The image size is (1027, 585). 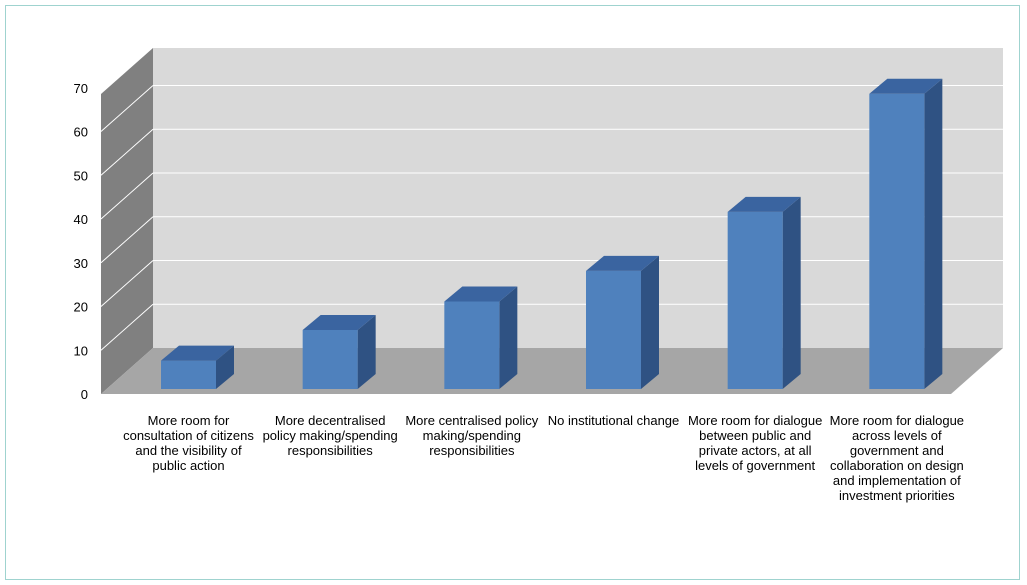 What do you see at coordinates (81, 350) in the screenshot?
I see `y-tick-label: 10` at bounding box center [81, 350].